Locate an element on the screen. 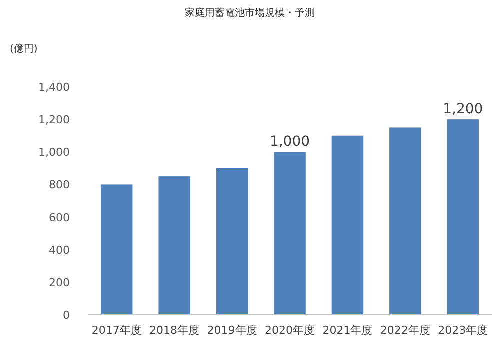 This screenshot has width=500, height=345. x-tick-label: 2020年度 is located at coordinates (290, 330).